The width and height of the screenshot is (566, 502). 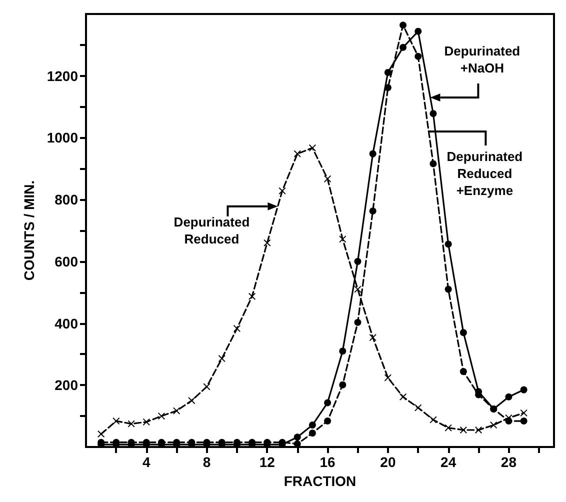 What do you see at coordinates (66, 323) in the screenshot?
I see `y-tick-label: 400` at bounding box center [66, 323].